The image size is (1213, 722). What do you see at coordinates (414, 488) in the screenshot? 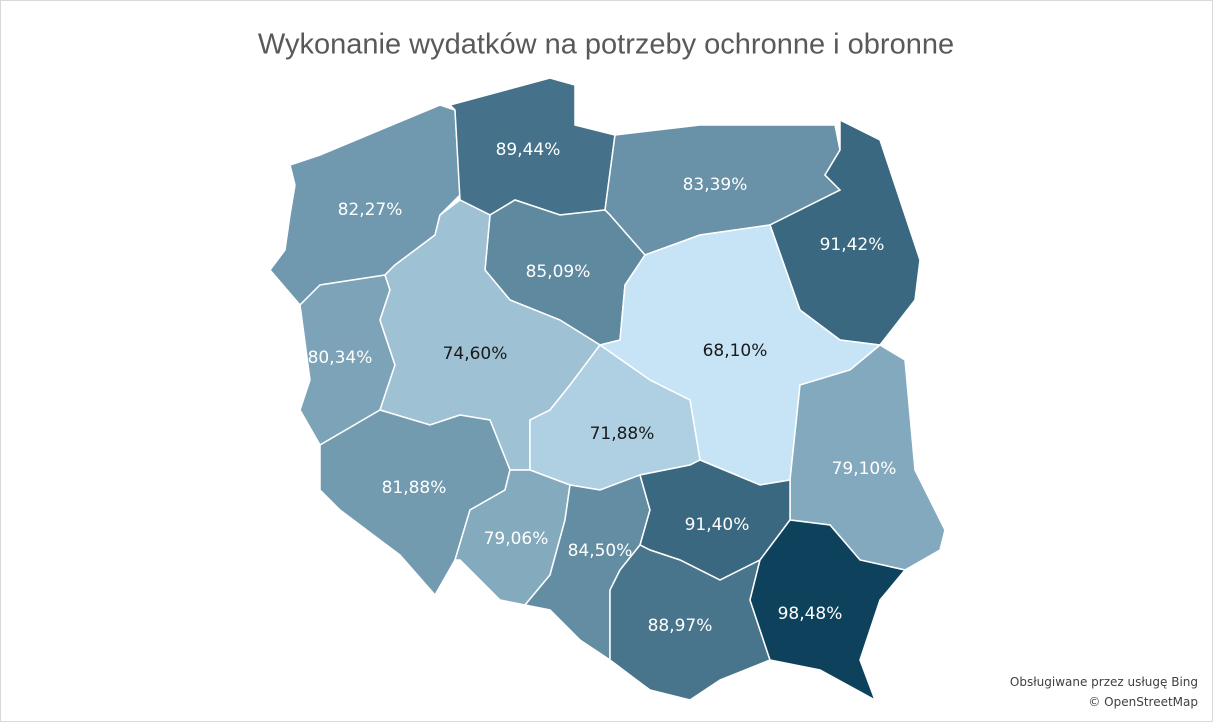
I see `value-label: 81,88%` at bounding box center [414, 488].